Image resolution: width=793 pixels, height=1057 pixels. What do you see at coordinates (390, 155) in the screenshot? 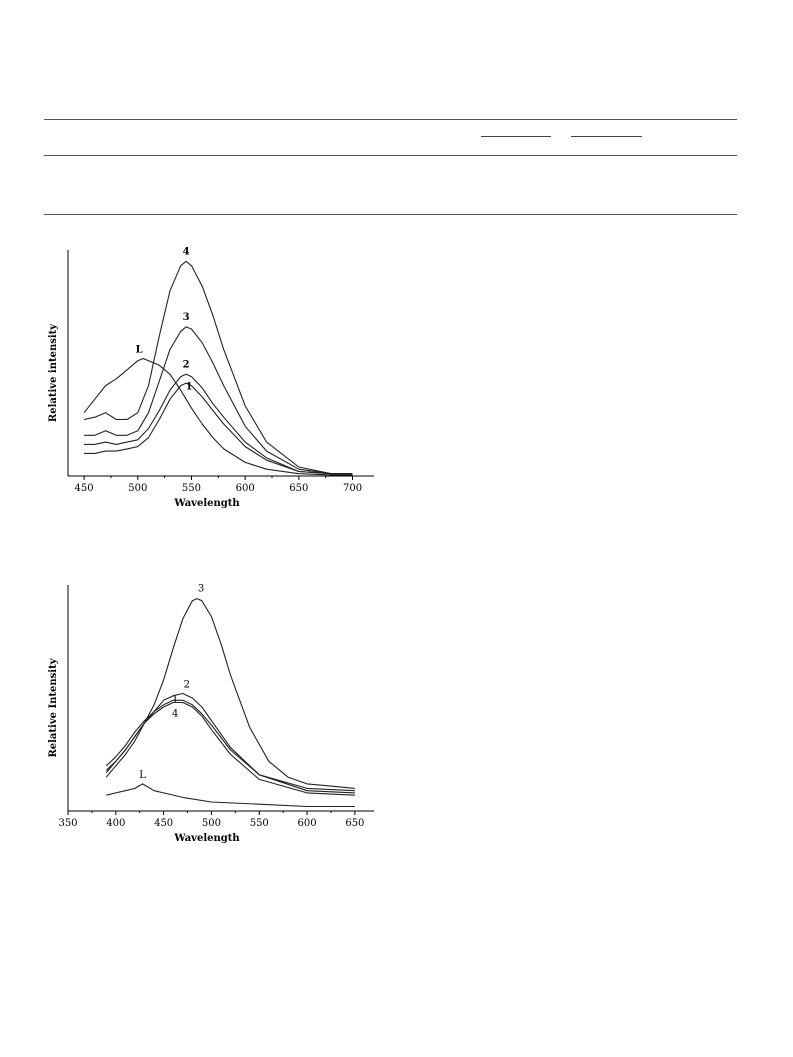
I see `table-header-rule` at bounding box center [390, 155].